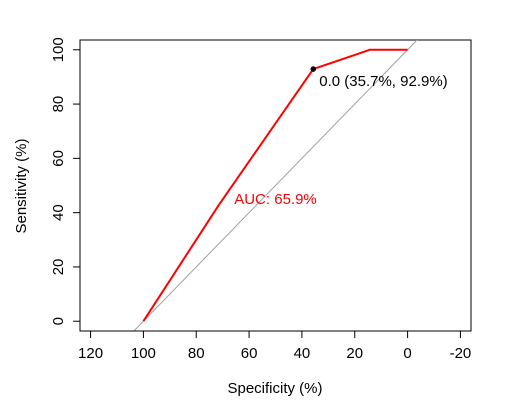 The height and width of the screenshot is (410, 511). What do you see at coordinates (58, 49) in the screenshot?
I see `y-tick-label: 100` at bounding box center [58, 49].